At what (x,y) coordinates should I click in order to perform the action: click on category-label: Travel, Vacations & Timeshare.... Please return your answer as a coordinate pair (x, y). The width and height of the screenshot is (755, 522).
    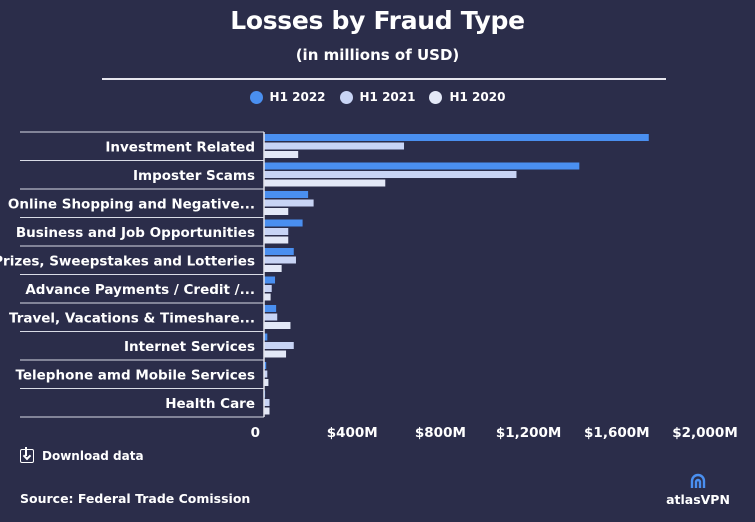
    Looking at the image, I should click on (132, 319).